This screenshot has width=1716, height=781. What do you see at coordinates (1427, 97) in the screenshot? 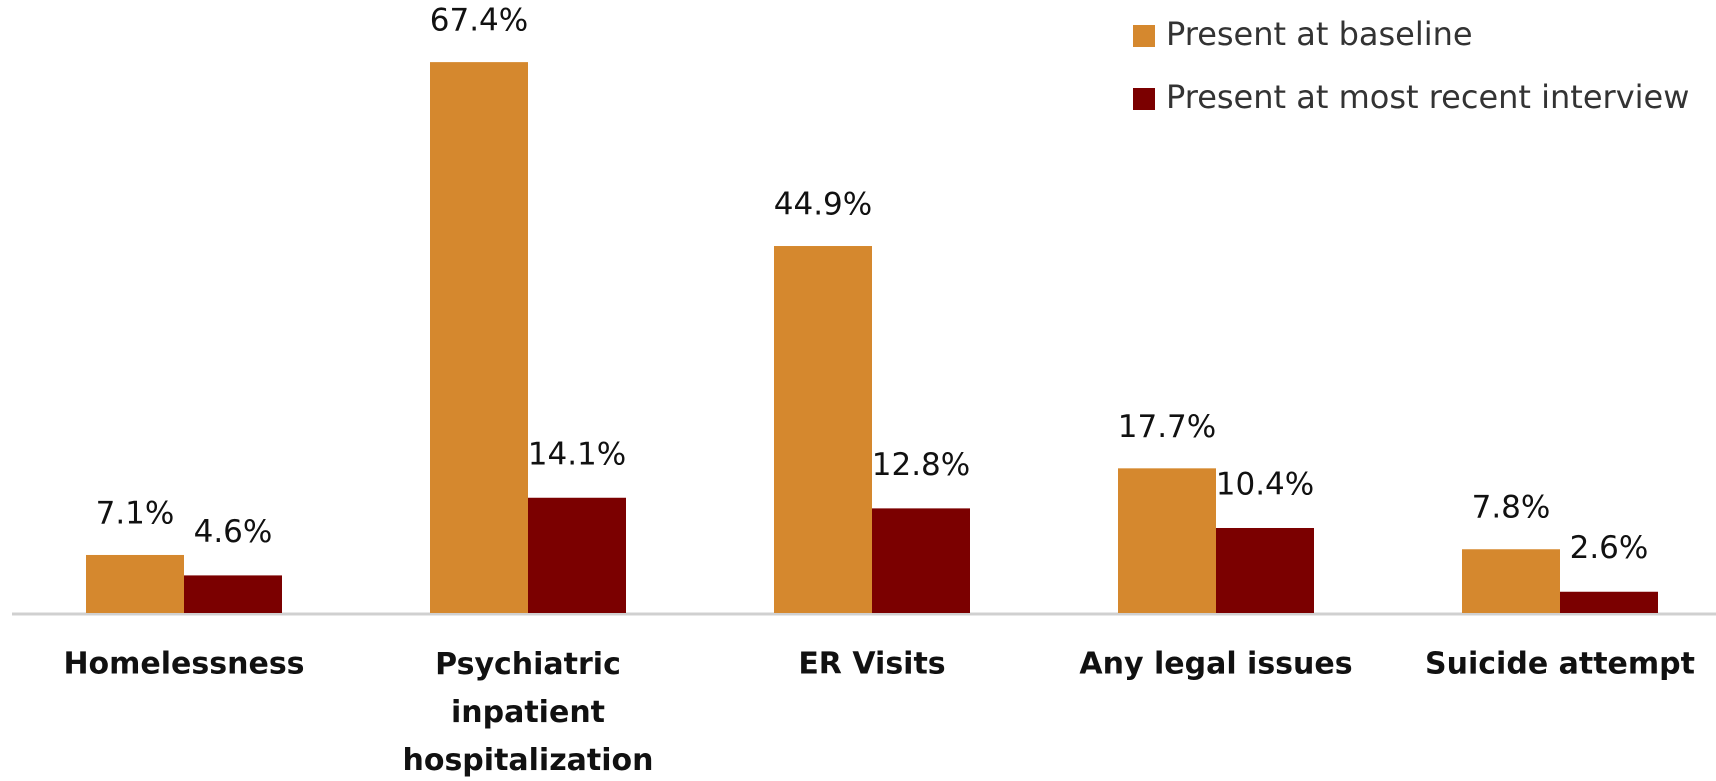
I see `legend-label: Present at most recent interview` at bounding box center [1427, 97].